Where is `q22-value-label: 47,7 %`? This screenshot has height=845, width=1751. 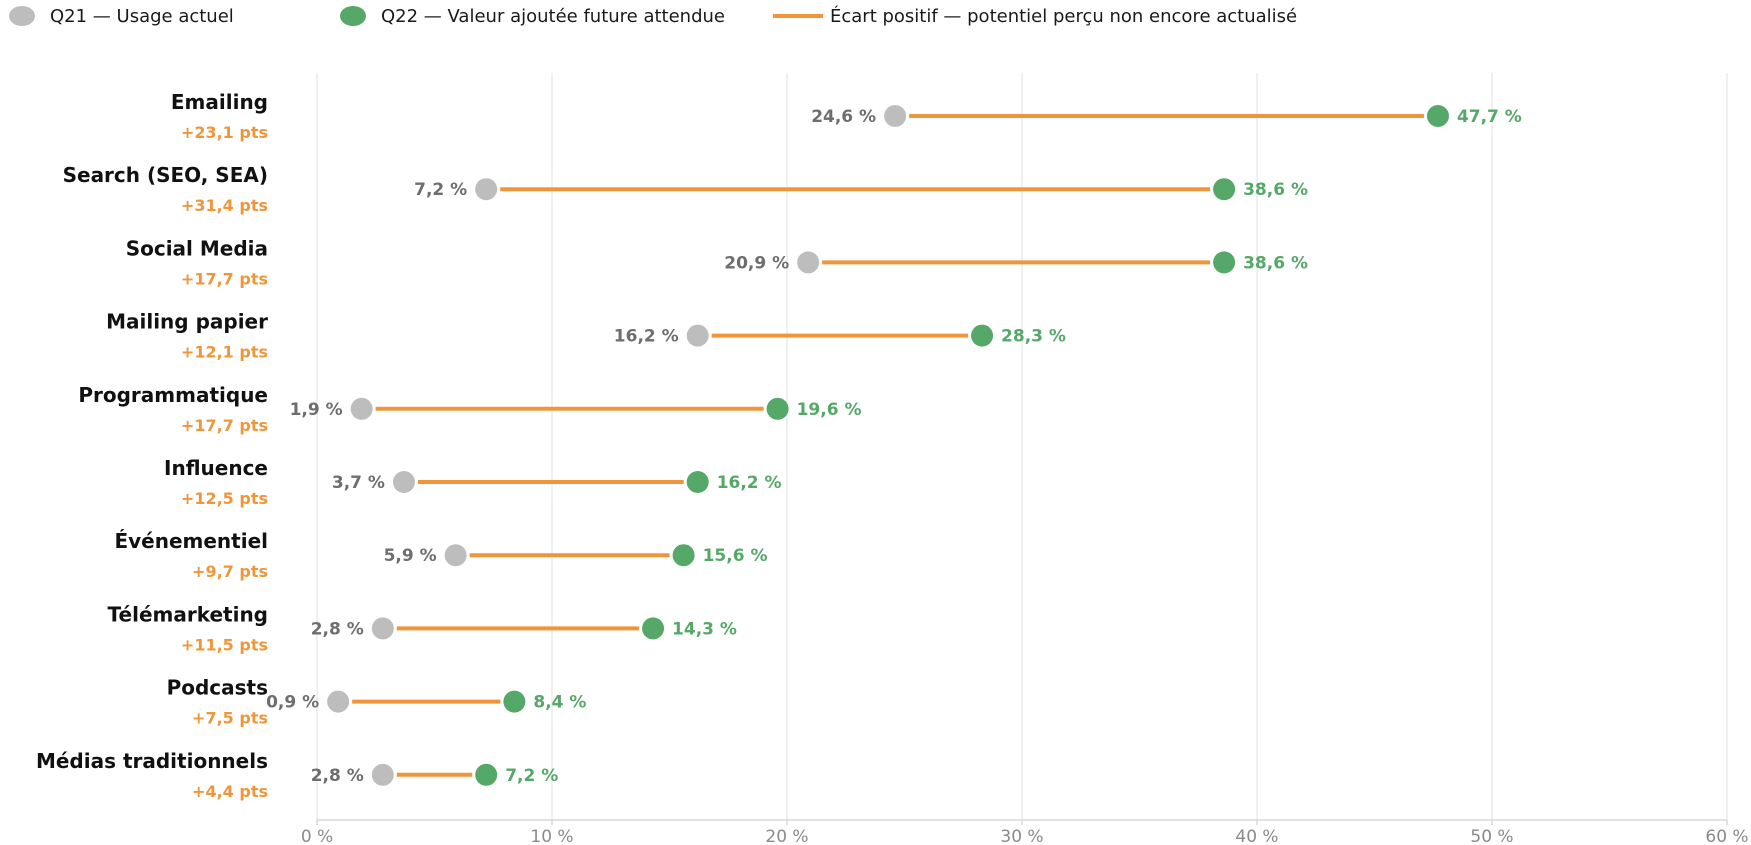 q22-value-label: 47,7 % is located at coordinates (1489, 117).